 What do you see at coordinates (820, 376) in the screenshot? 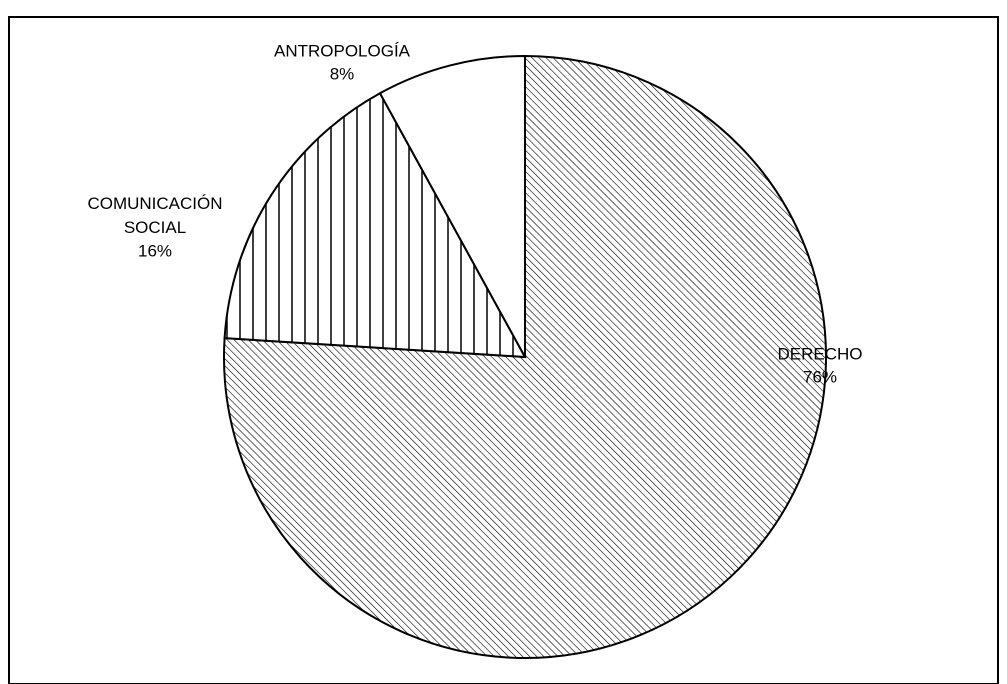
I see `value-label: 76%` at bounding box center [820, 376].